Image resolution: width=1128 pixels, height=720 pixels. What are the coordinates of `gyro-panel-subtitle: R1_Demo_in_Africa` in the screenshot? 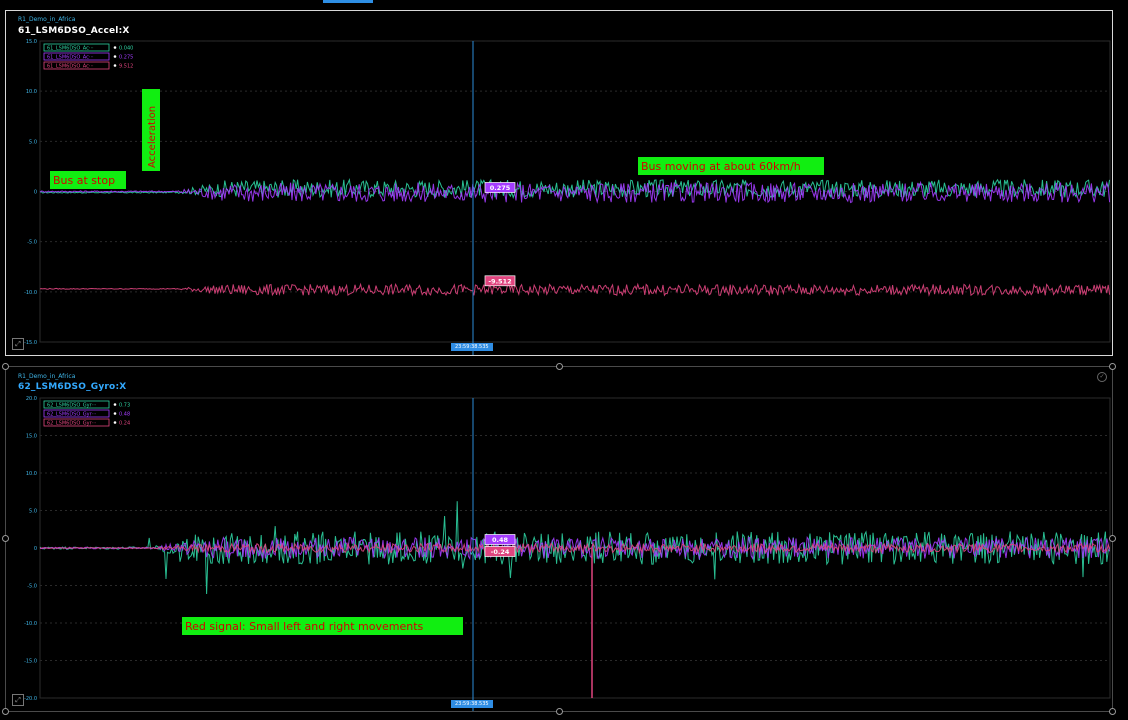 It's located at (47, 376).